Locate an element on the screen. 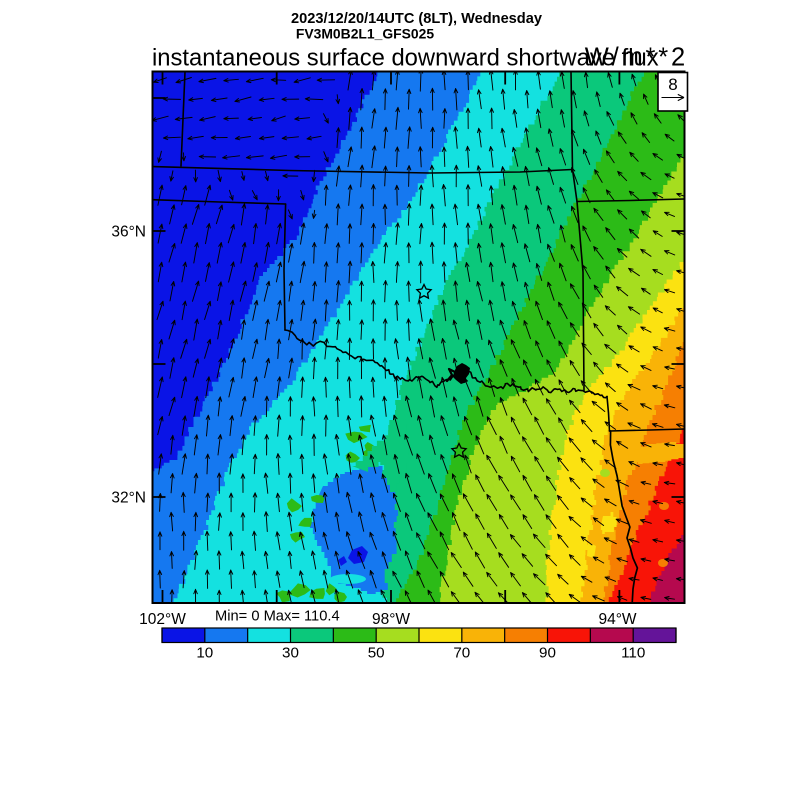 This screenshot has height=800, width=800. svg-text: 50 is located at coordinates (376, 653).